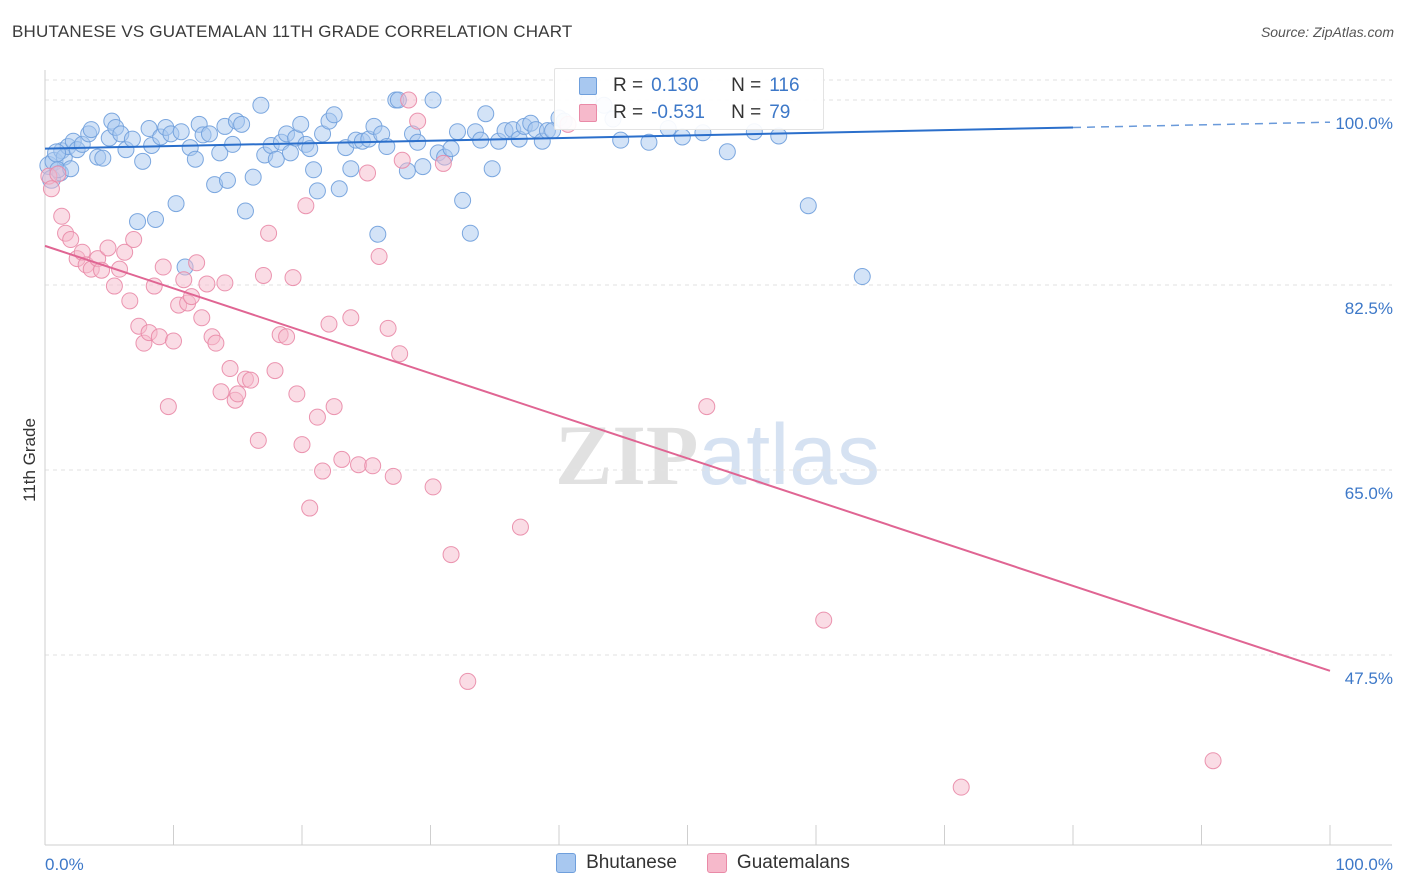 This screenshot has width=1406, height=892. Describe the element at coordinates (793, 862) in the screenshot. I see `legend-label-guatemalans: Guatemalans` at that location.